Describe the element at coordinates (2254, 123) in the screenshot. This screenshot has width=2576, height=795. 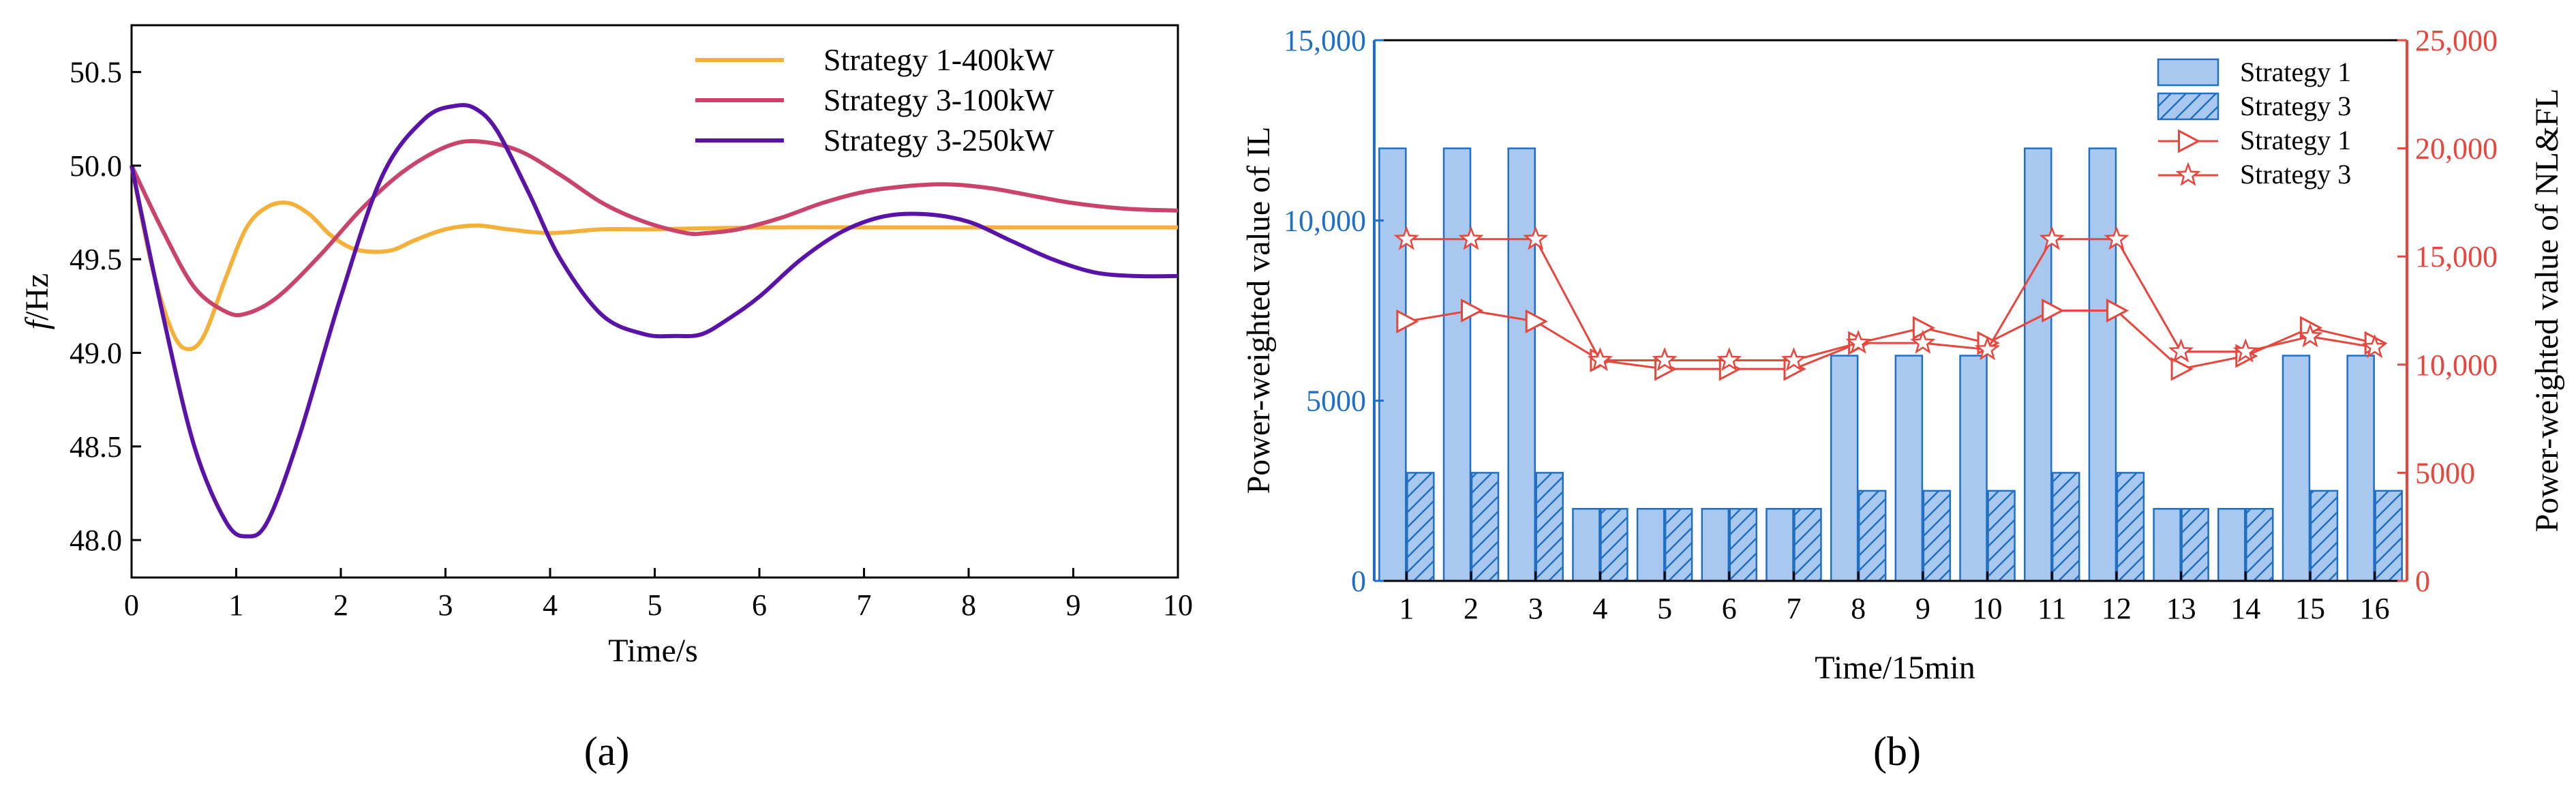
I see `chart-b-legend: Strategy 1 Strategy 3 Strategy 1 Strategy 3` at that location.